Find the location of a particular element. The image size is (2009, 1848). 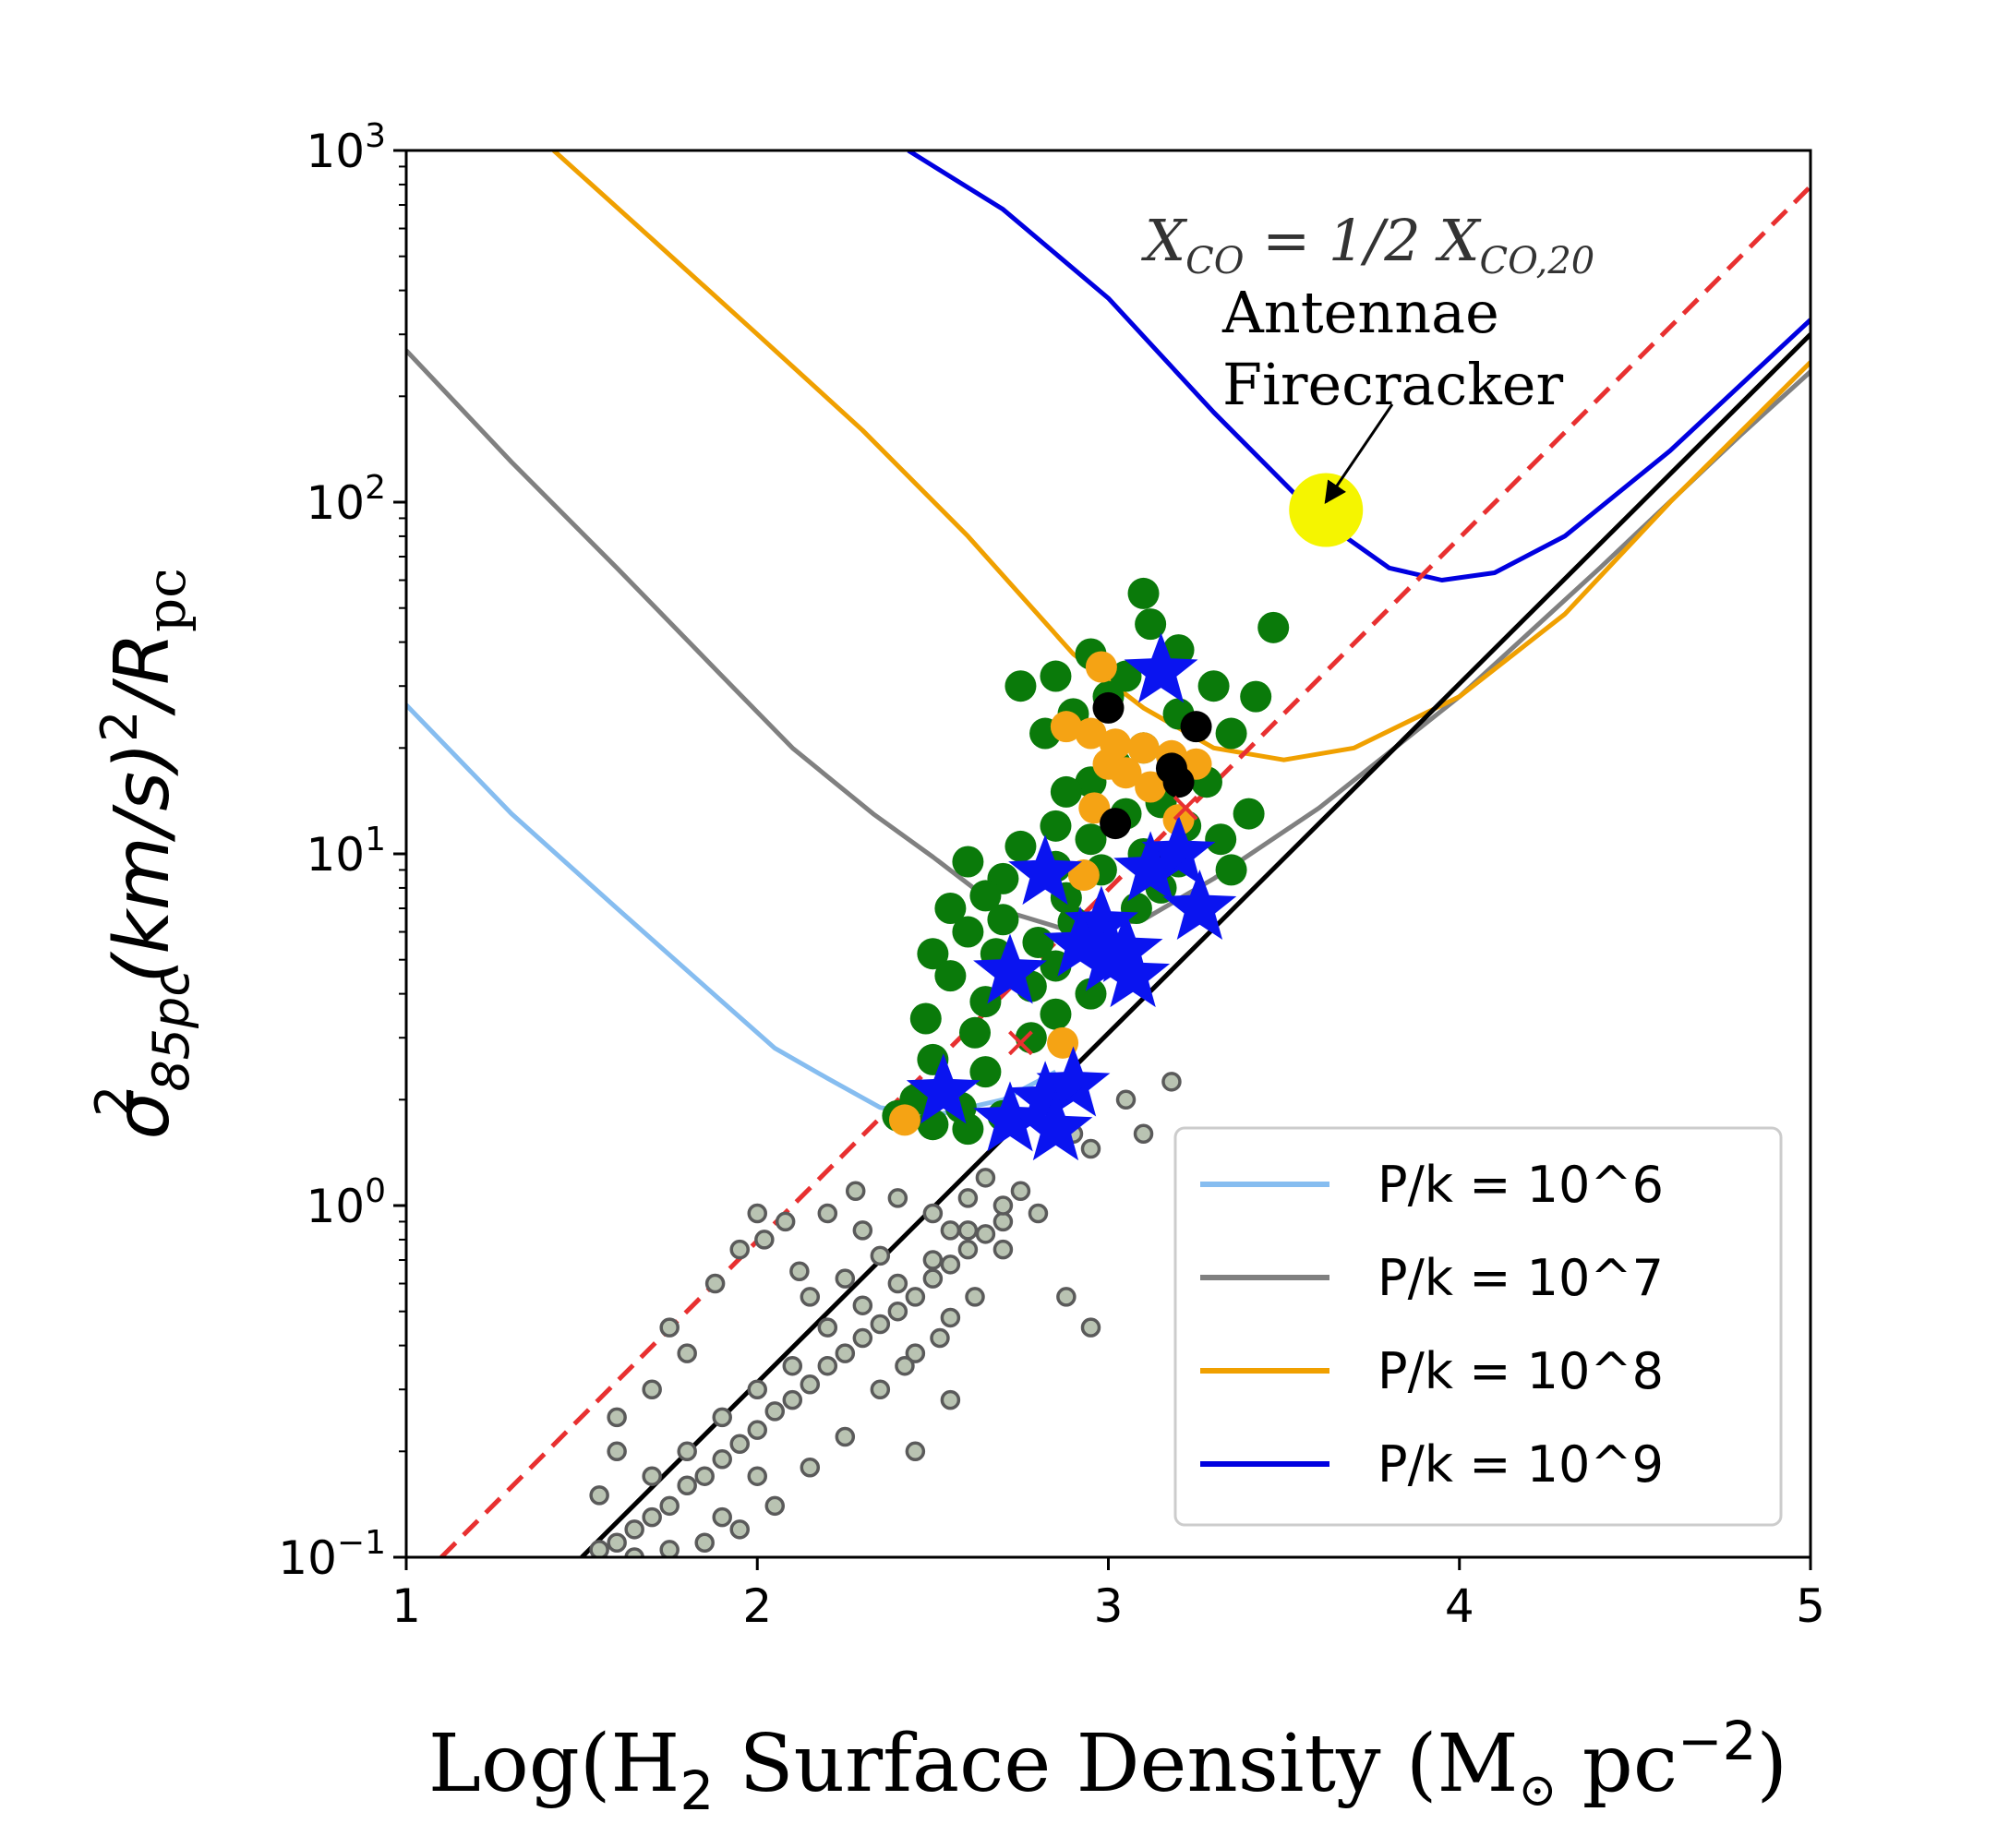

legend-item: P/k = 10^7 is located at coordinates (1432, 1278).